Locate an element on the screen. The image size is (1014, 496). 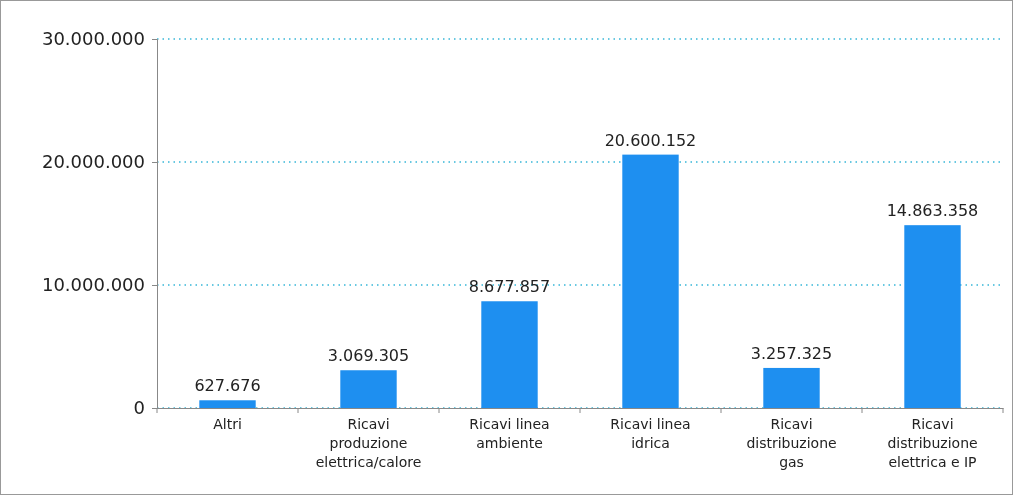
data-label: 3.257.325 is located at coordinates (791, 353).